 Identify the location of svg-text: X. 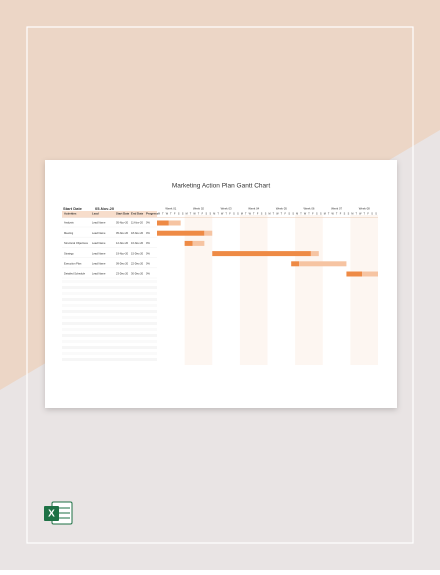
(51, 514).